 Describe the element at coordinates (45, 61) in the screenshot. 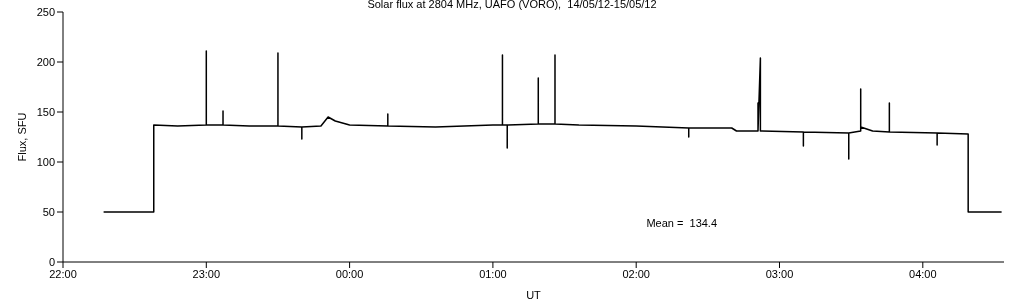

I see `y-tick-label: 200` at that location.